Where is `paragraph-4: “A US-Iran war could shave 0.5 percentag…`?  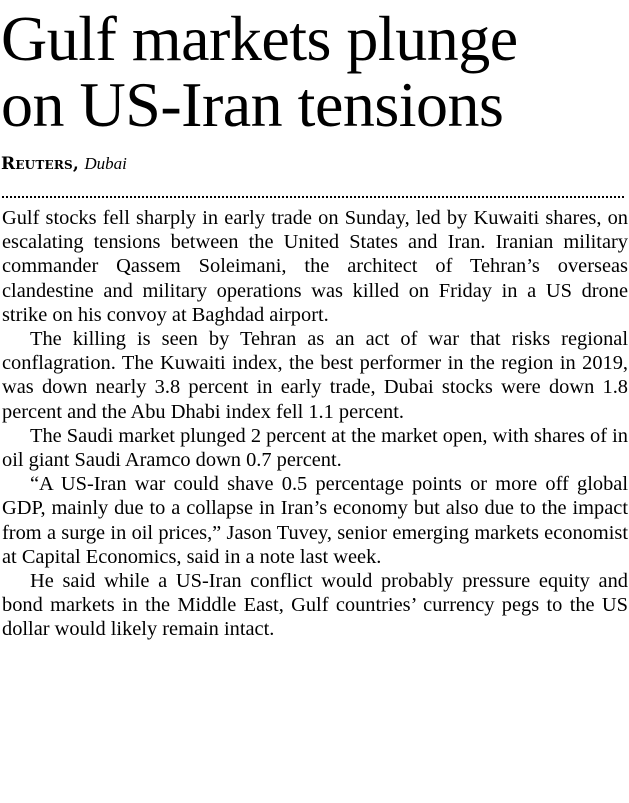
paragraph-4: “A US-Iran war could shave 0.5 percentag… is located at coordinates (315, 520).